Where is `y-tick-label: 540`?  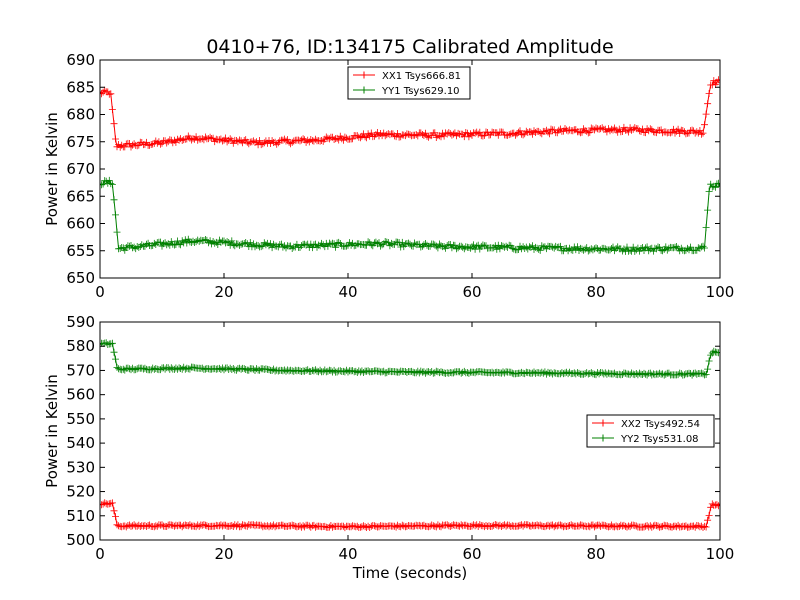
y-tick-label: 540 is located at coordinates (80, 443).